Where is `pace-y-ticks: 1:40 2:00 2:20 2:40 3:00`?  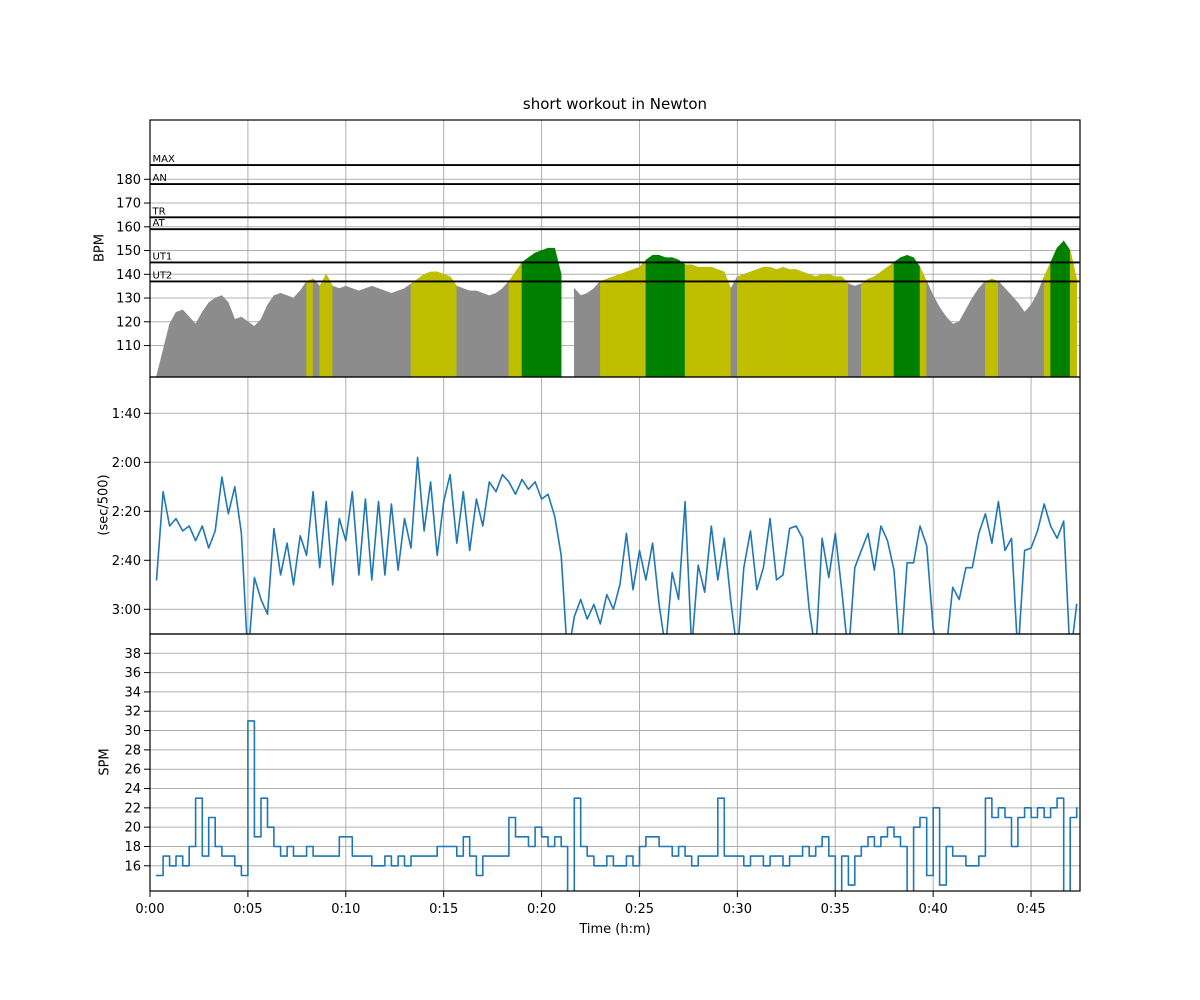
pace-y-ticks: 1:40 2:00 2:20 2:40 3:00 is located at coordinates (131, 512).